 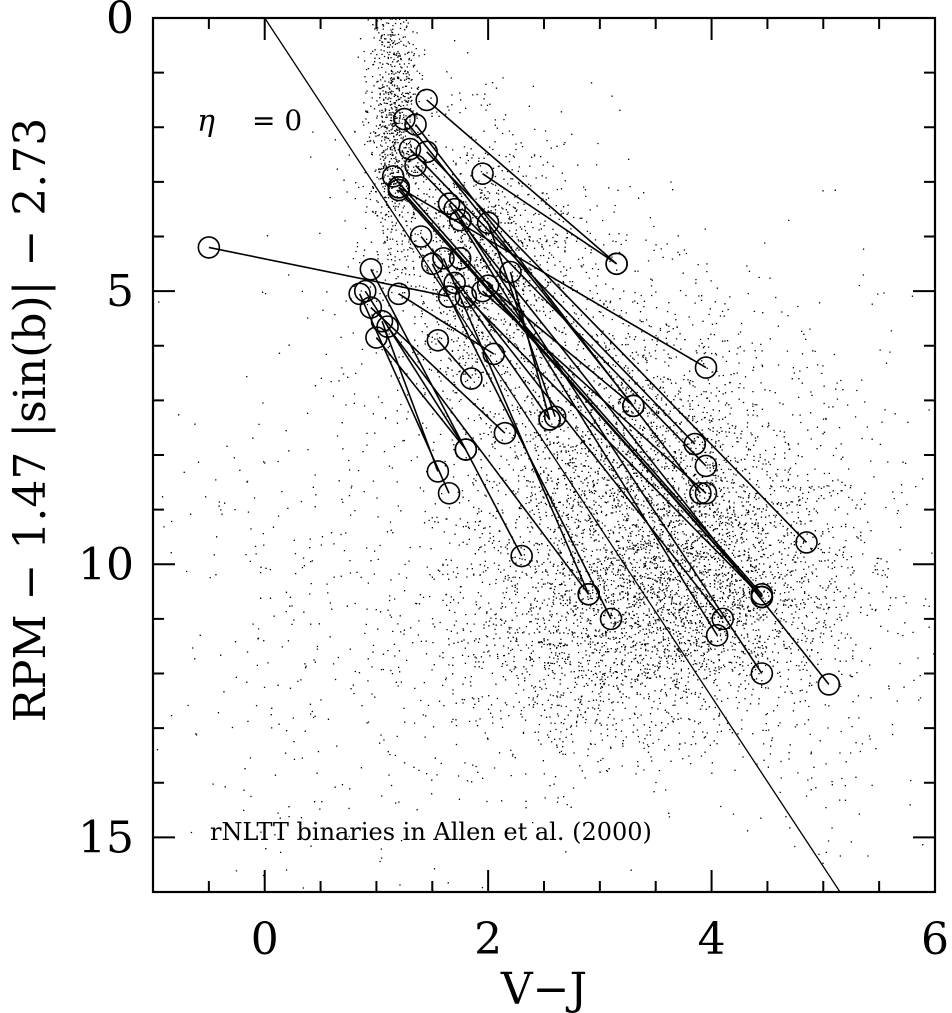 What do you see at coordinates (712, 939) in the screenshot?
I see `x-tick-label: 4` at bounding box center [712, 939].